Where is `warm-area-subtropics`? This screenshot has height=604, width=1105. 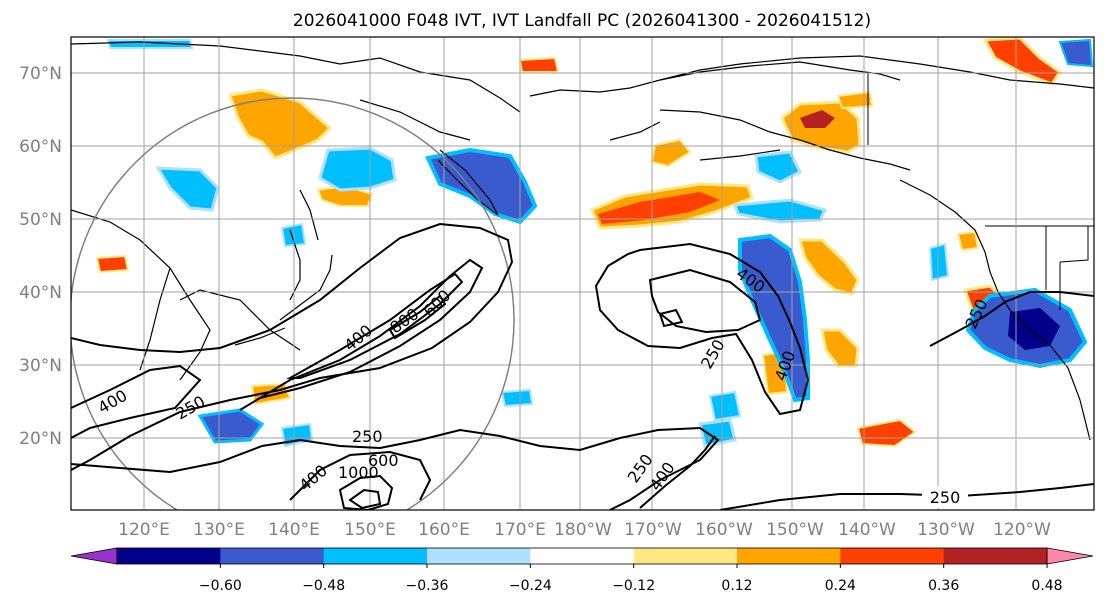
warm-area-subtropics is located at coordinates (840, 348).